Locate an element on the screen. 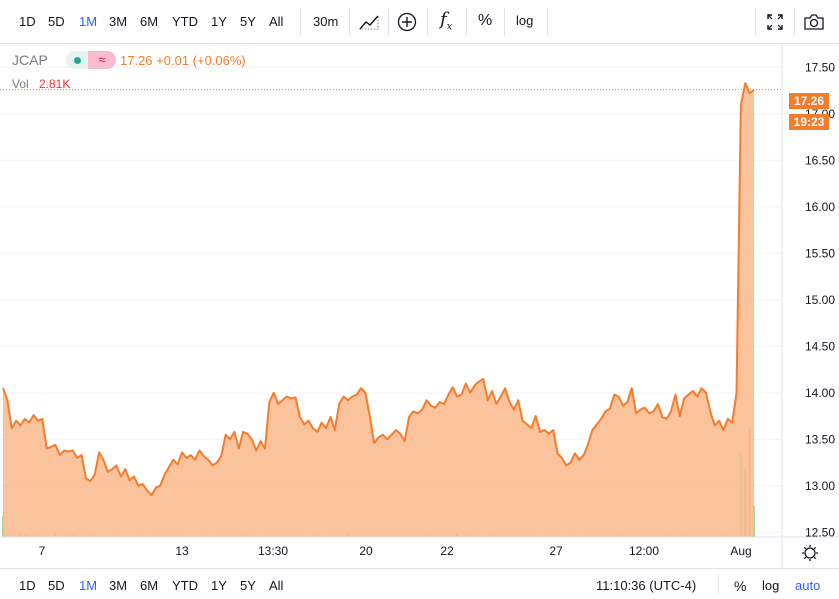 The height and width of the screenshot is (599, 839). bottom-range-1m-button: 1M is located at coordinates (88, 585).